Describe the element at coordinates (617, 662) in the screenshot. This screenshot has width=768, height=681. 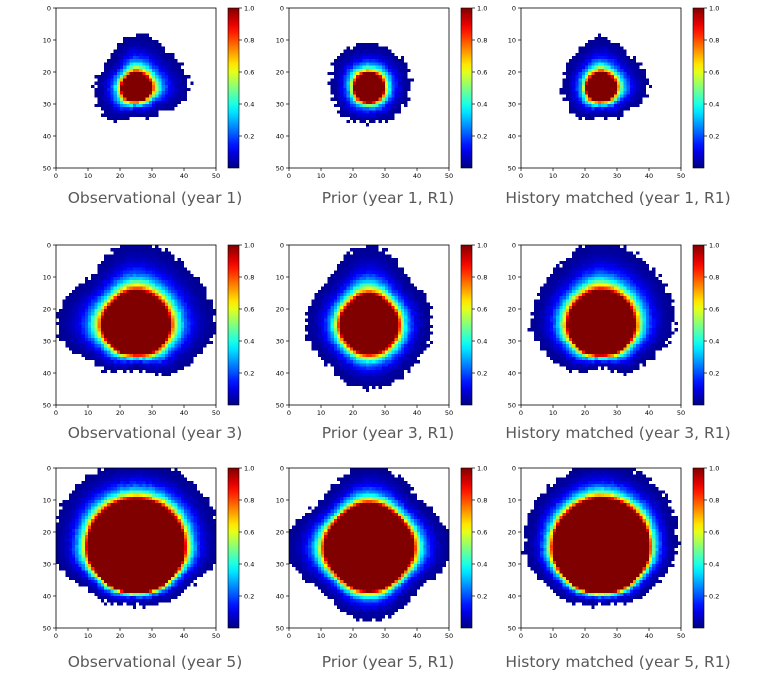
I see `panel-title: History matched (year 5, R1)` at that location.